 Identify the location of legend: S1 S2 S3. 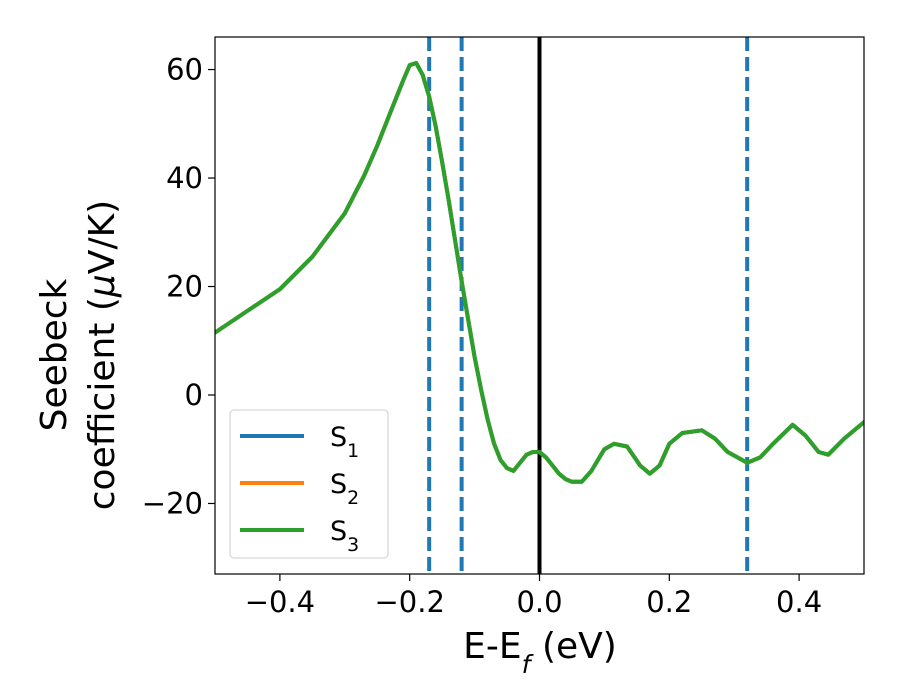
(309, 484).